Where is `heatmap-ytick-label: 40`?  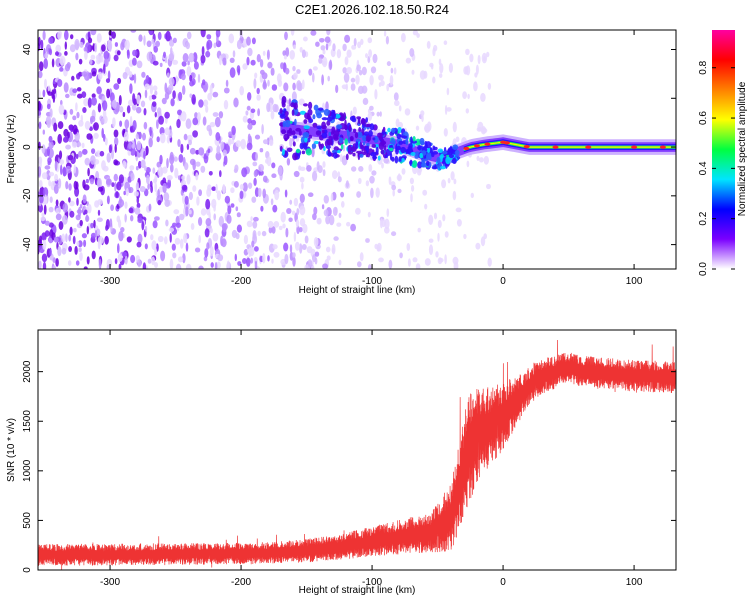
heatmap-ytick-label: 40 is located at coordinates (27, 50).